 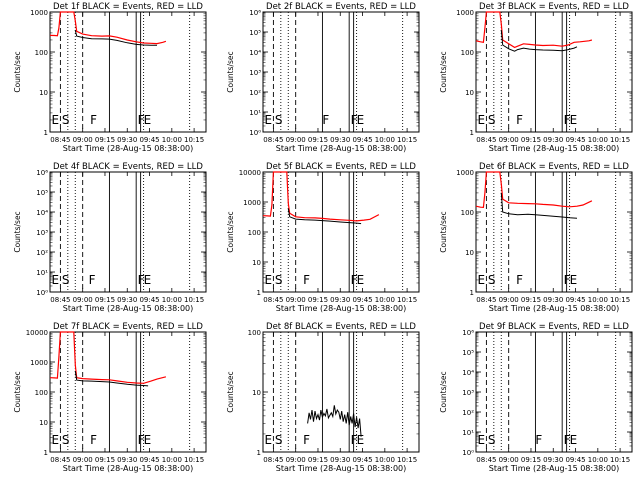 What do you see at coordinates (468, 373) in the screenshot?
I see `y-tick-label: 10⁴` at bounding box center [468, 373].